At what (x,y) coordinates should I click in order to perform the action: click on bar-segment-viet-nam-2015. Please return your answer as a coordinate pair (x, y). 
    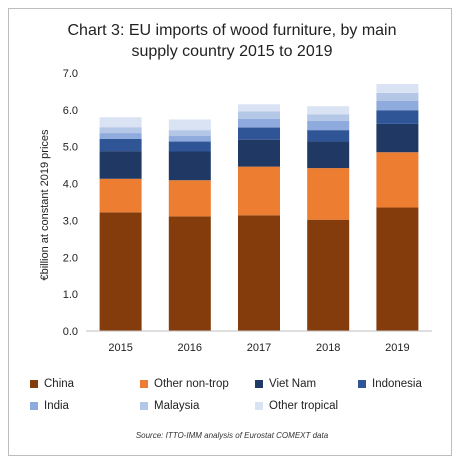
    Looking at the image, I should click on (120, 165).